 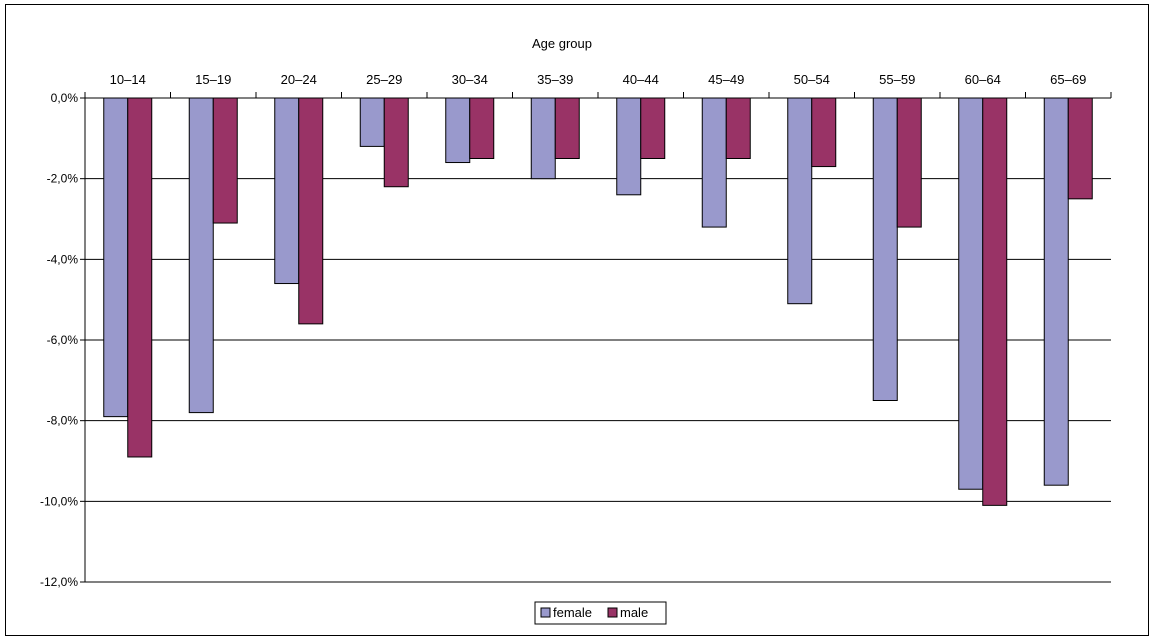 What do you see at coordinates (128, 79) in the screenshot?
I see `x-tick-label: 10–14` at bounding box center [128, 79].